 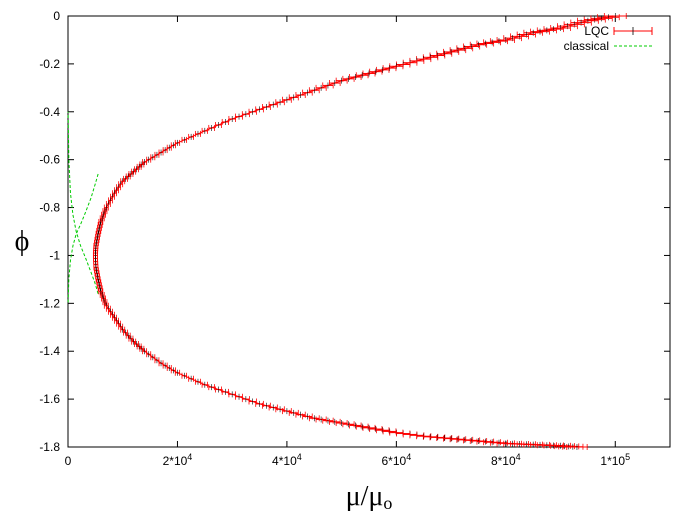 What do you see at coordinates (49, 64) in the screenshot?
I see `y-tick-label: -0.2` at bounding box center [49, 64].